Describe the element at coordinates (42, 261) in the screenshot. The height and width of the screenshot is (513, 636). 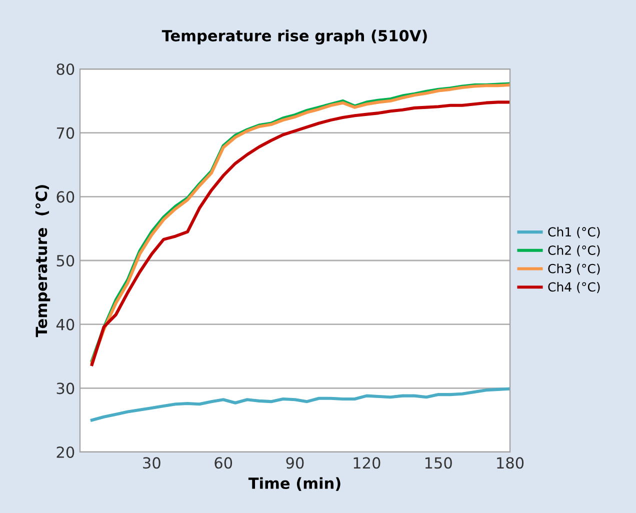
I see `y-axis-title: Temperature (°C)` at that location.